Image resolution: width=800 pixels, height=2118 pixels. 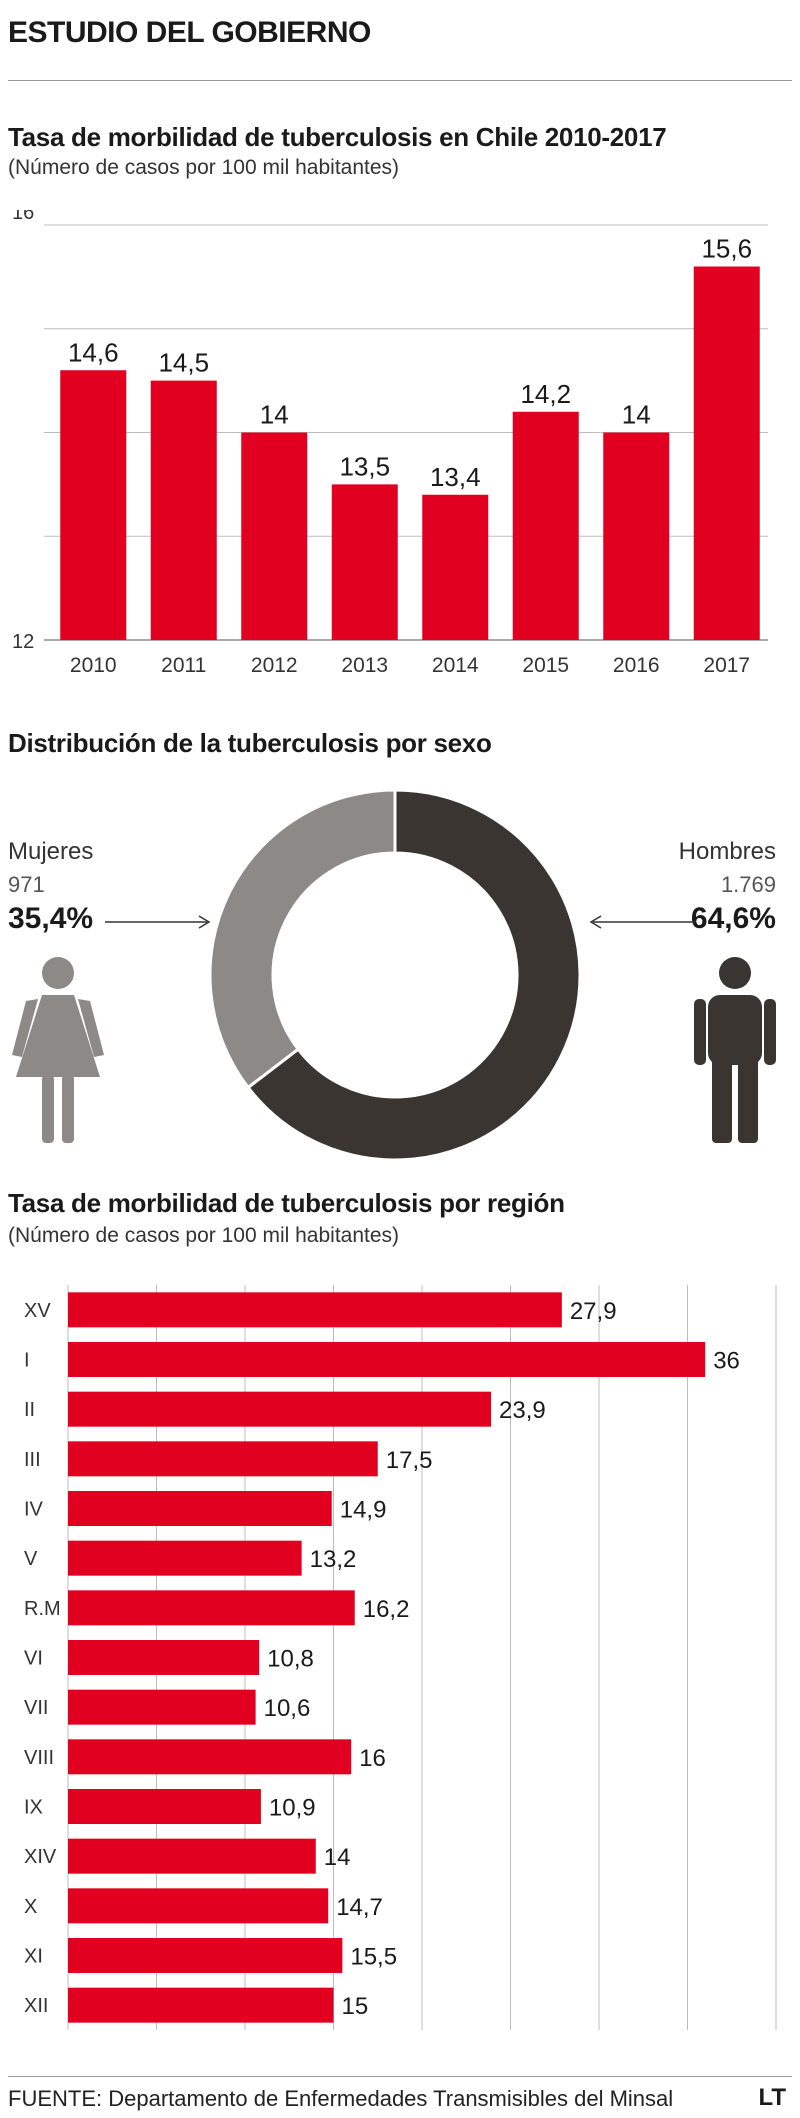 I want to click on y-tick-label: 16, so click(x=23, y=217).